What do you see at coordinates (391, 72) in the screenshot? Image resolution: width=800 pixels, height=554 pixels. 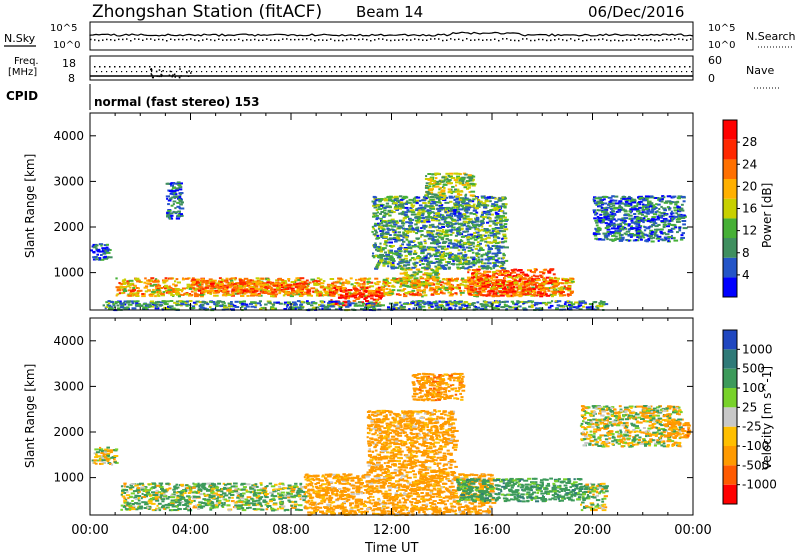 I see `freq-traces` at bounding box center [391, 72].